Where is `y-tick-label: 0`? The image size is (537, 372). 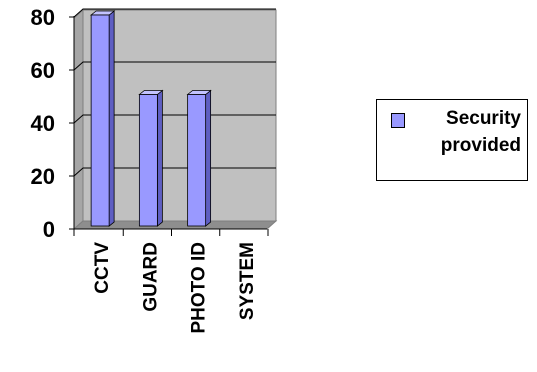 y-tick-label: 0 is located at coordinates (49, 229).